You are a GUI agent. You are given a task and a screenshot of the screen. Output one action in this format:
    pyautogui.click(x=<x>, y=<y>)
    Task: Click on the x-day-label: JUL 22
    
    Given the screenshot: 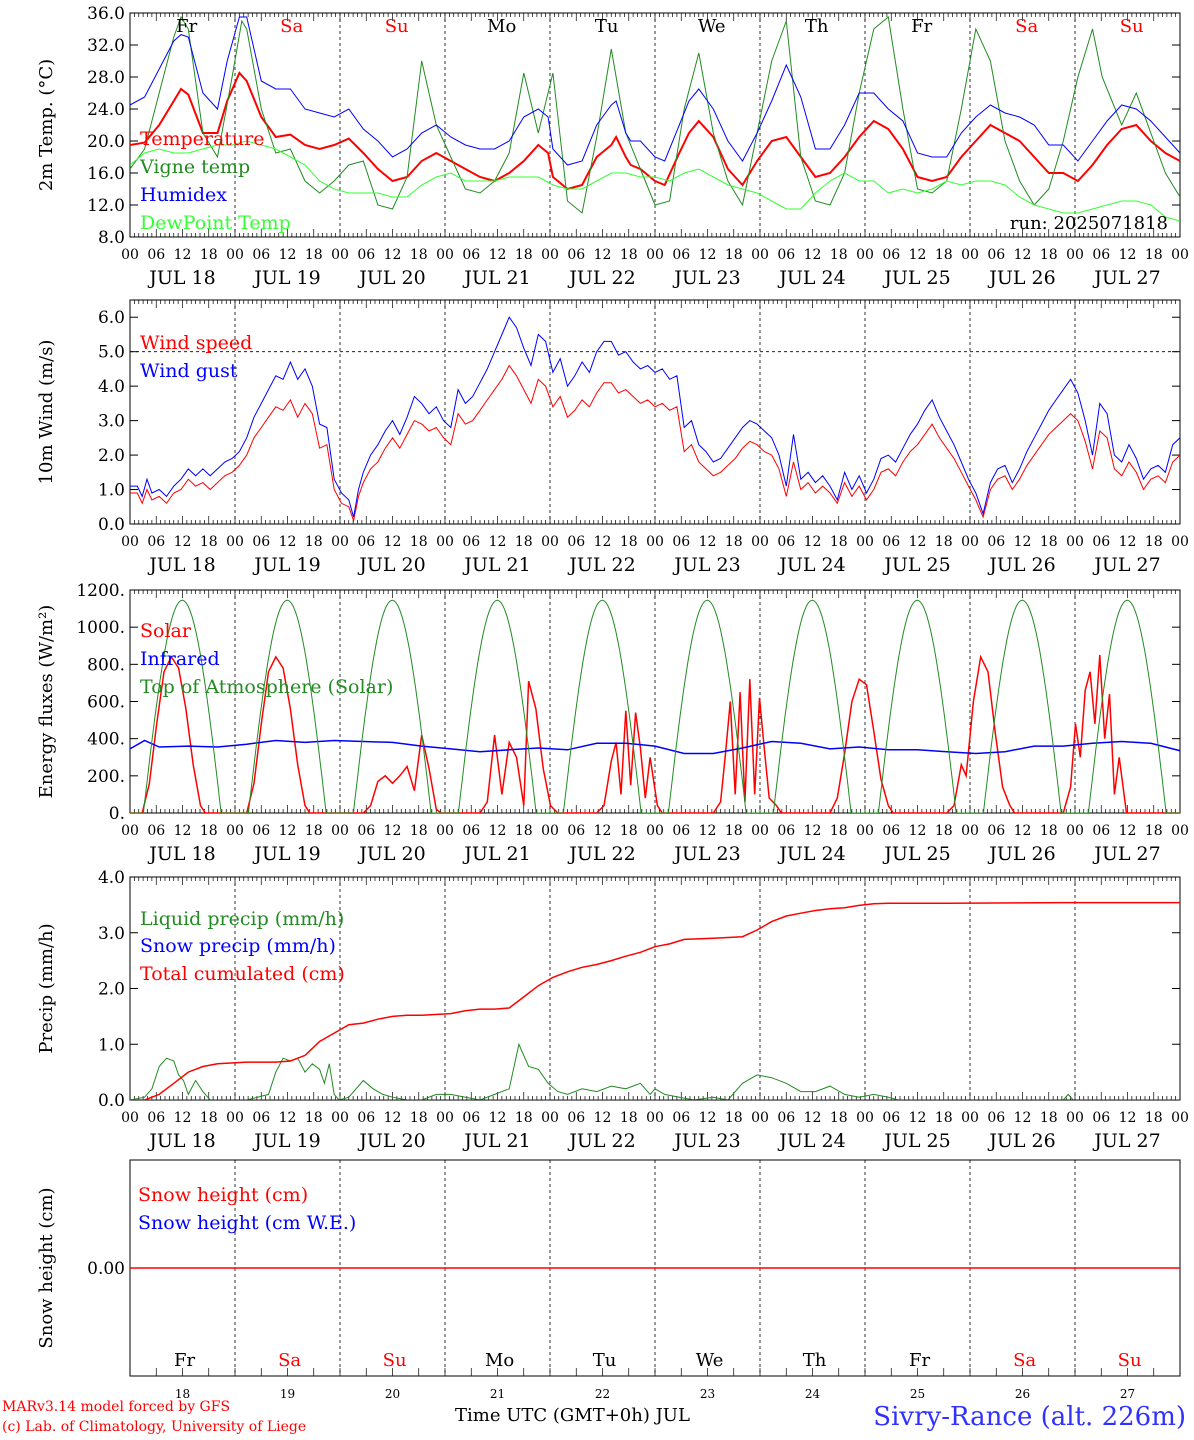 What is the action you would take?
    pyautogui.click(x=601, y=565)
    